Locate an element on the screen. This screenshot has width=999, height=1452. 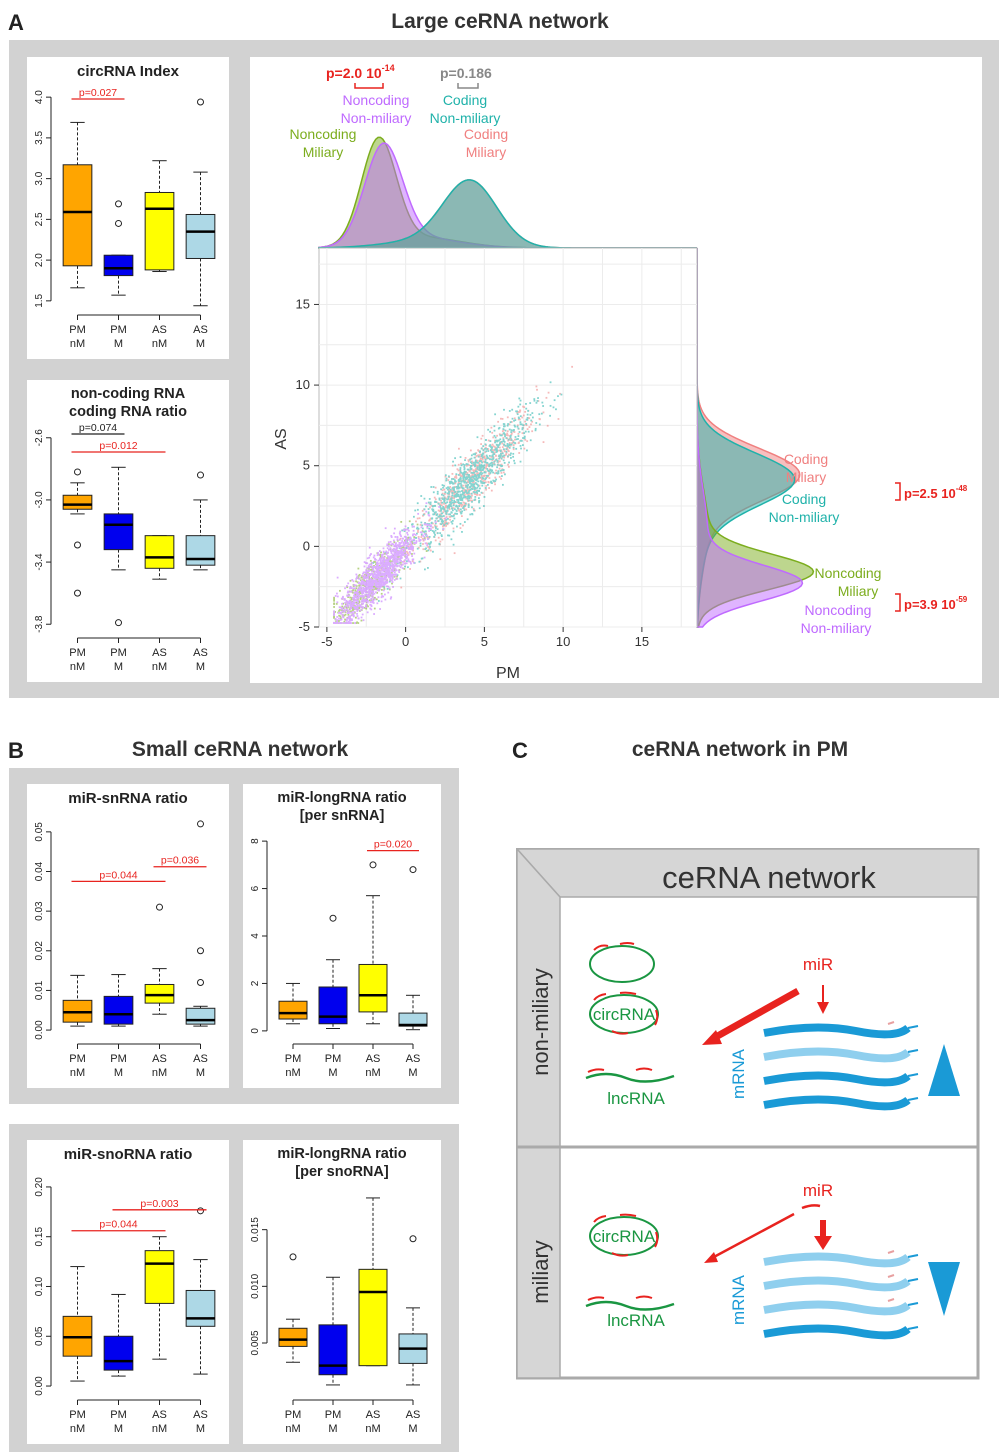
top-label-coding-nonmiliary-1: Coding is located at coordinates (465, 100).